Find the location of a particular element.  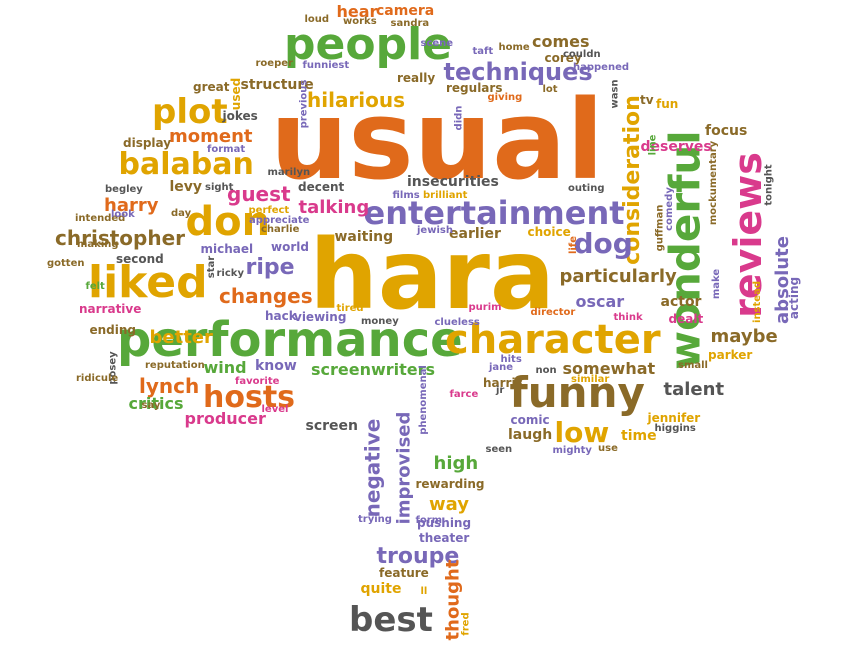

word: world is located at coordinates (290, 247).